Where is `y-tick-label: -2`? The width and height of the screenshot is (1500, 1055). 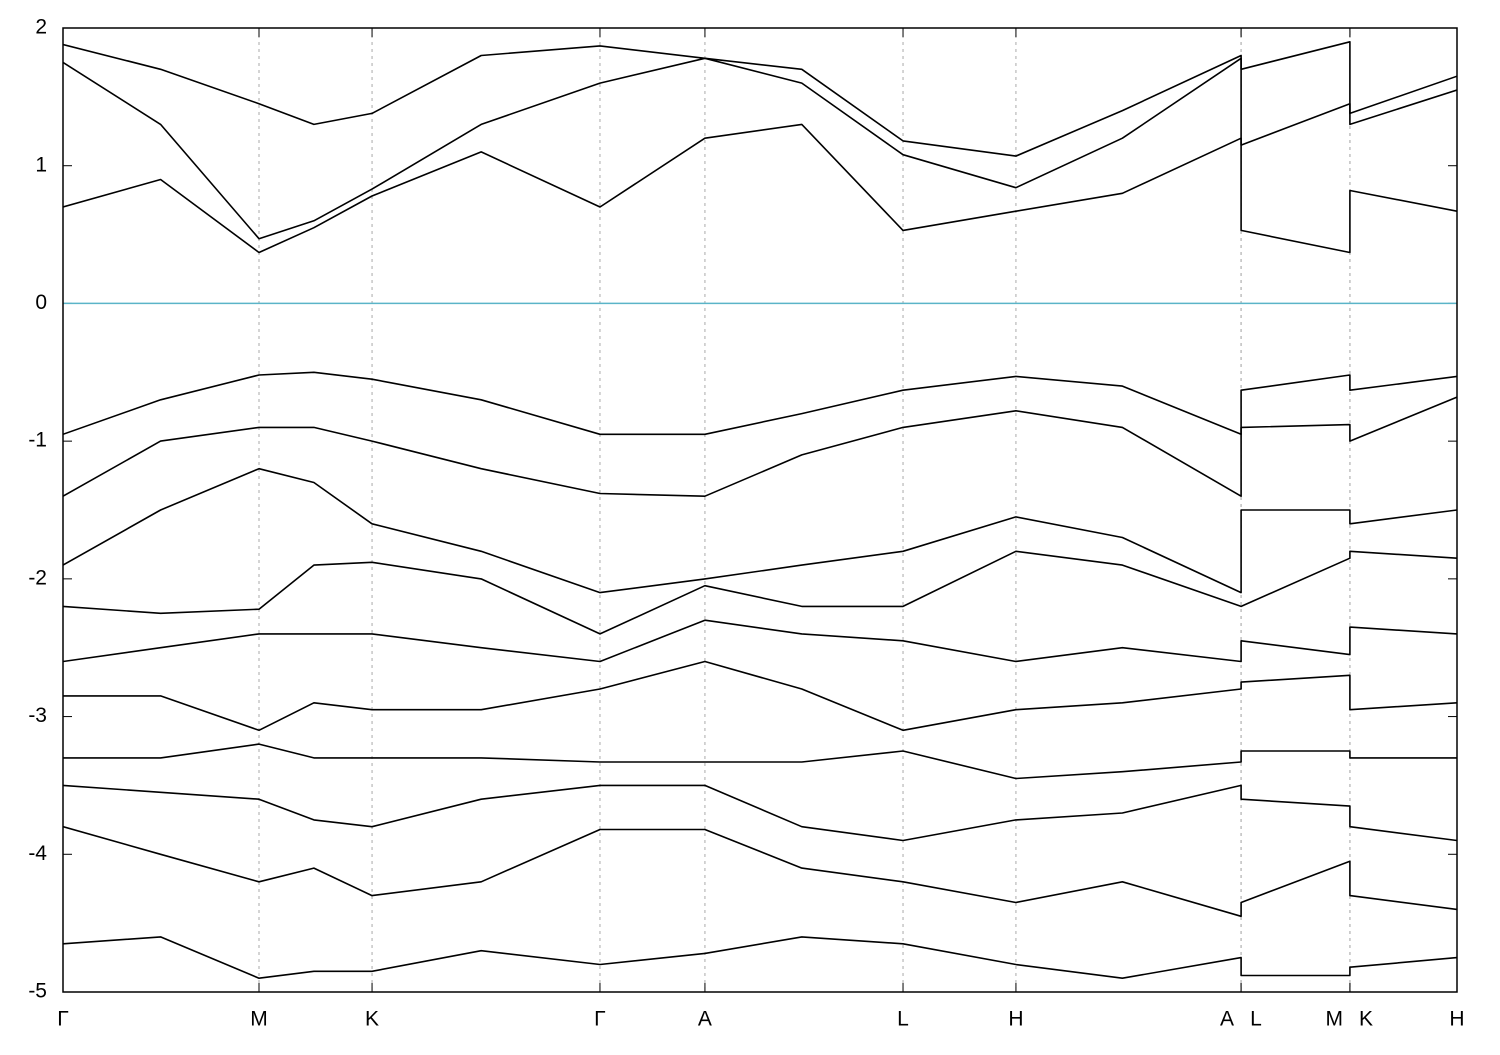 y-tick-label: -2 is located at coordinates (37, 577).